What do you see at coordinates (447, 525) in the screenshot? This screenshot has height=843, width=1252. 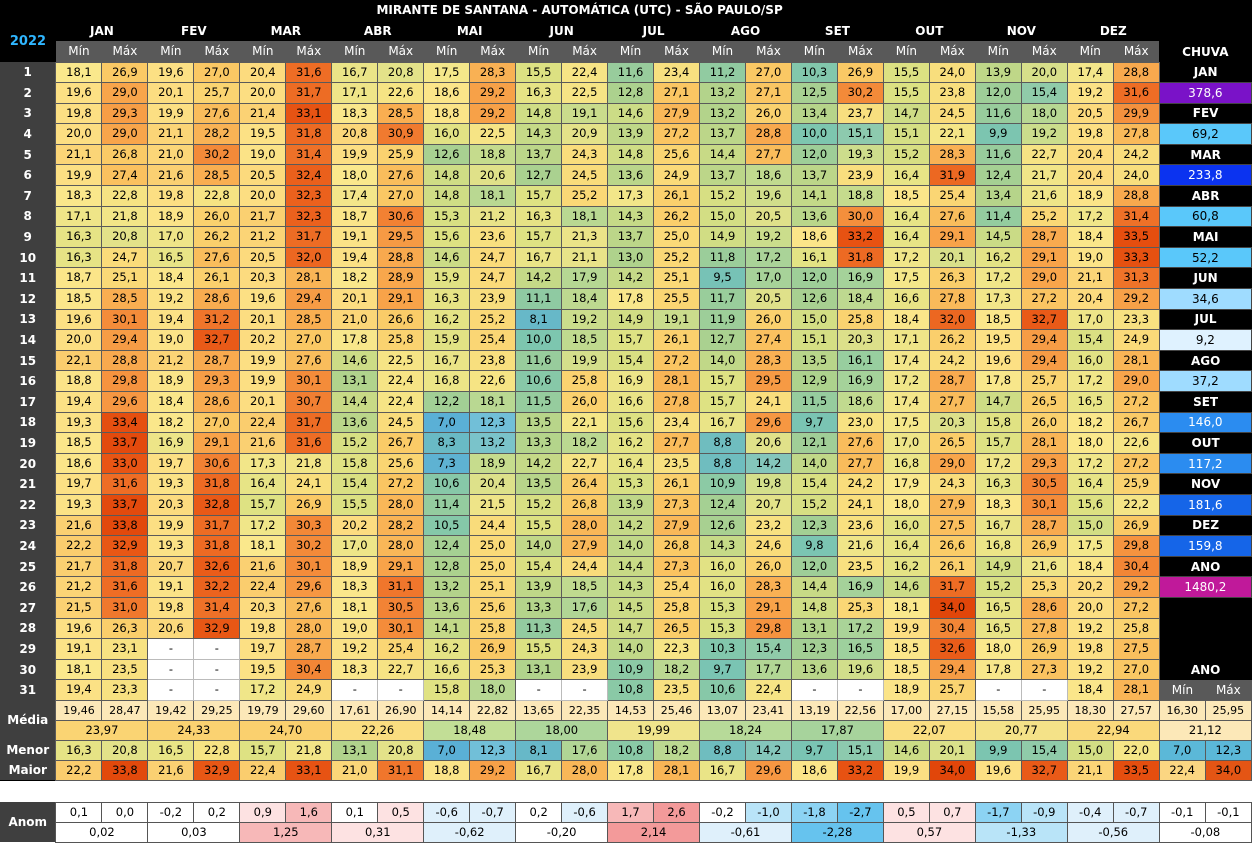 I see `day-value: 10,5` at bounding box center [447, 525].